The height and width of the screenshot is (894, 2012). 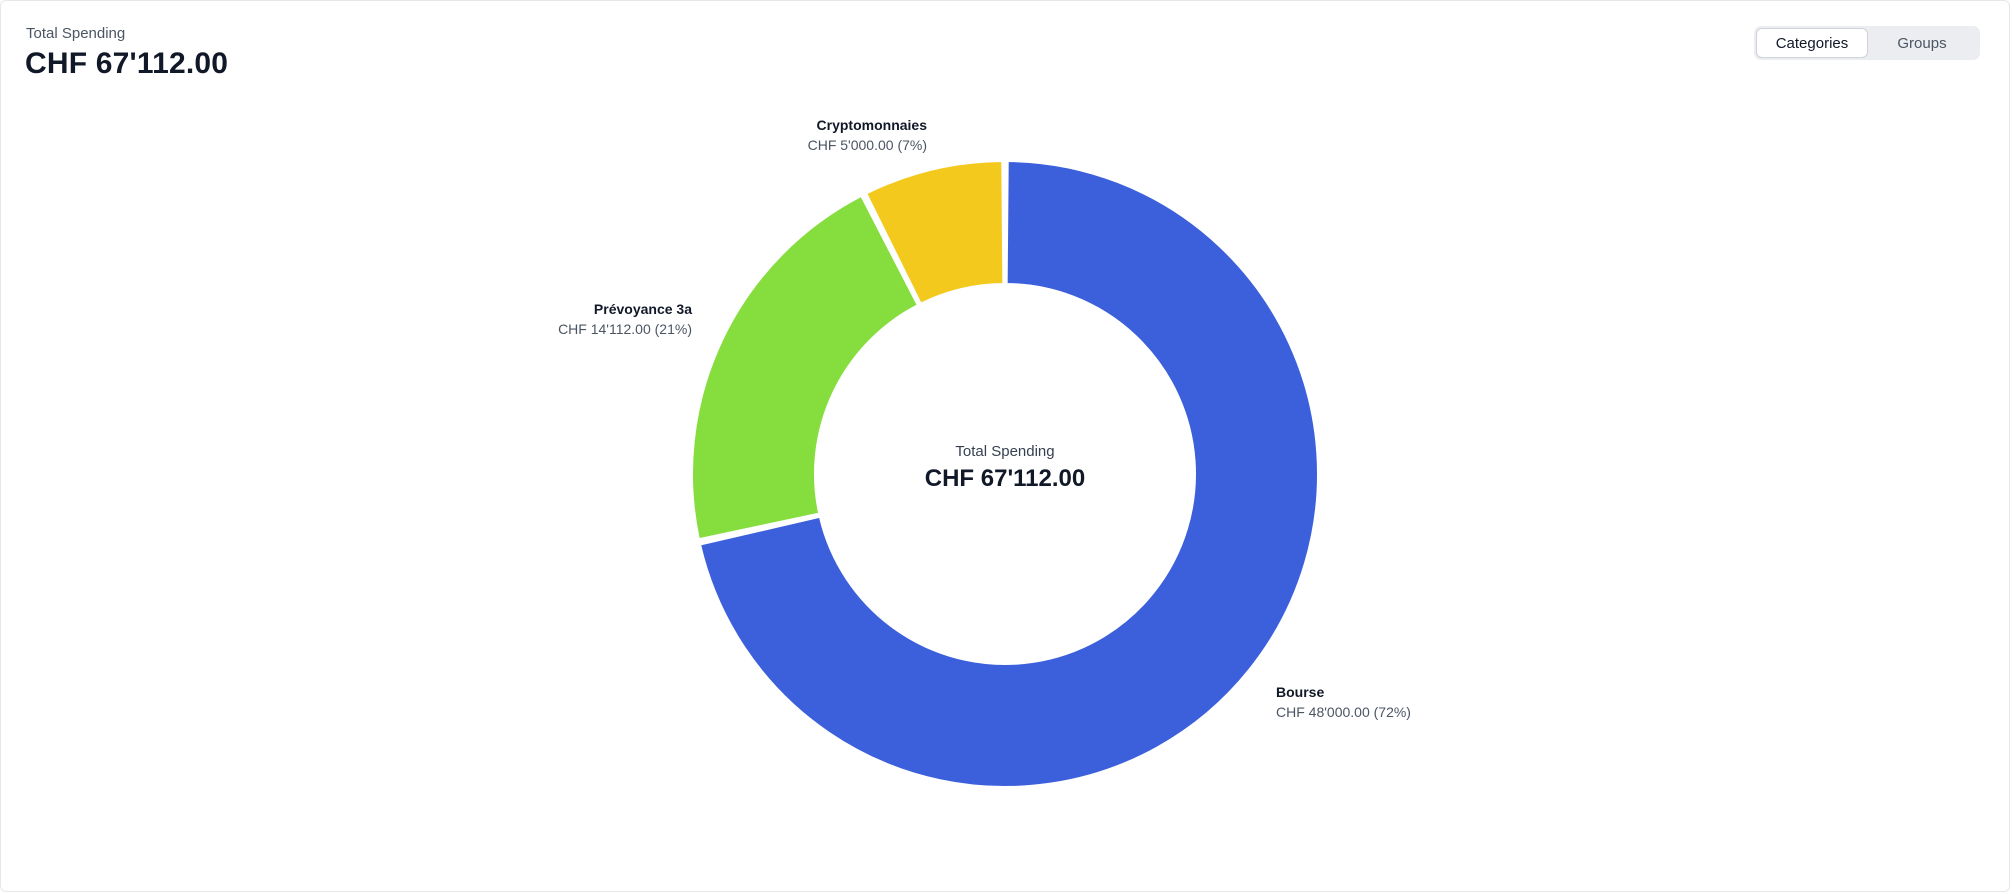 What do you see at coordinates (643, 309) in the screenshot?
I see `slice-label-name: Prévoyance 3a` at bounding box center [643, 309].